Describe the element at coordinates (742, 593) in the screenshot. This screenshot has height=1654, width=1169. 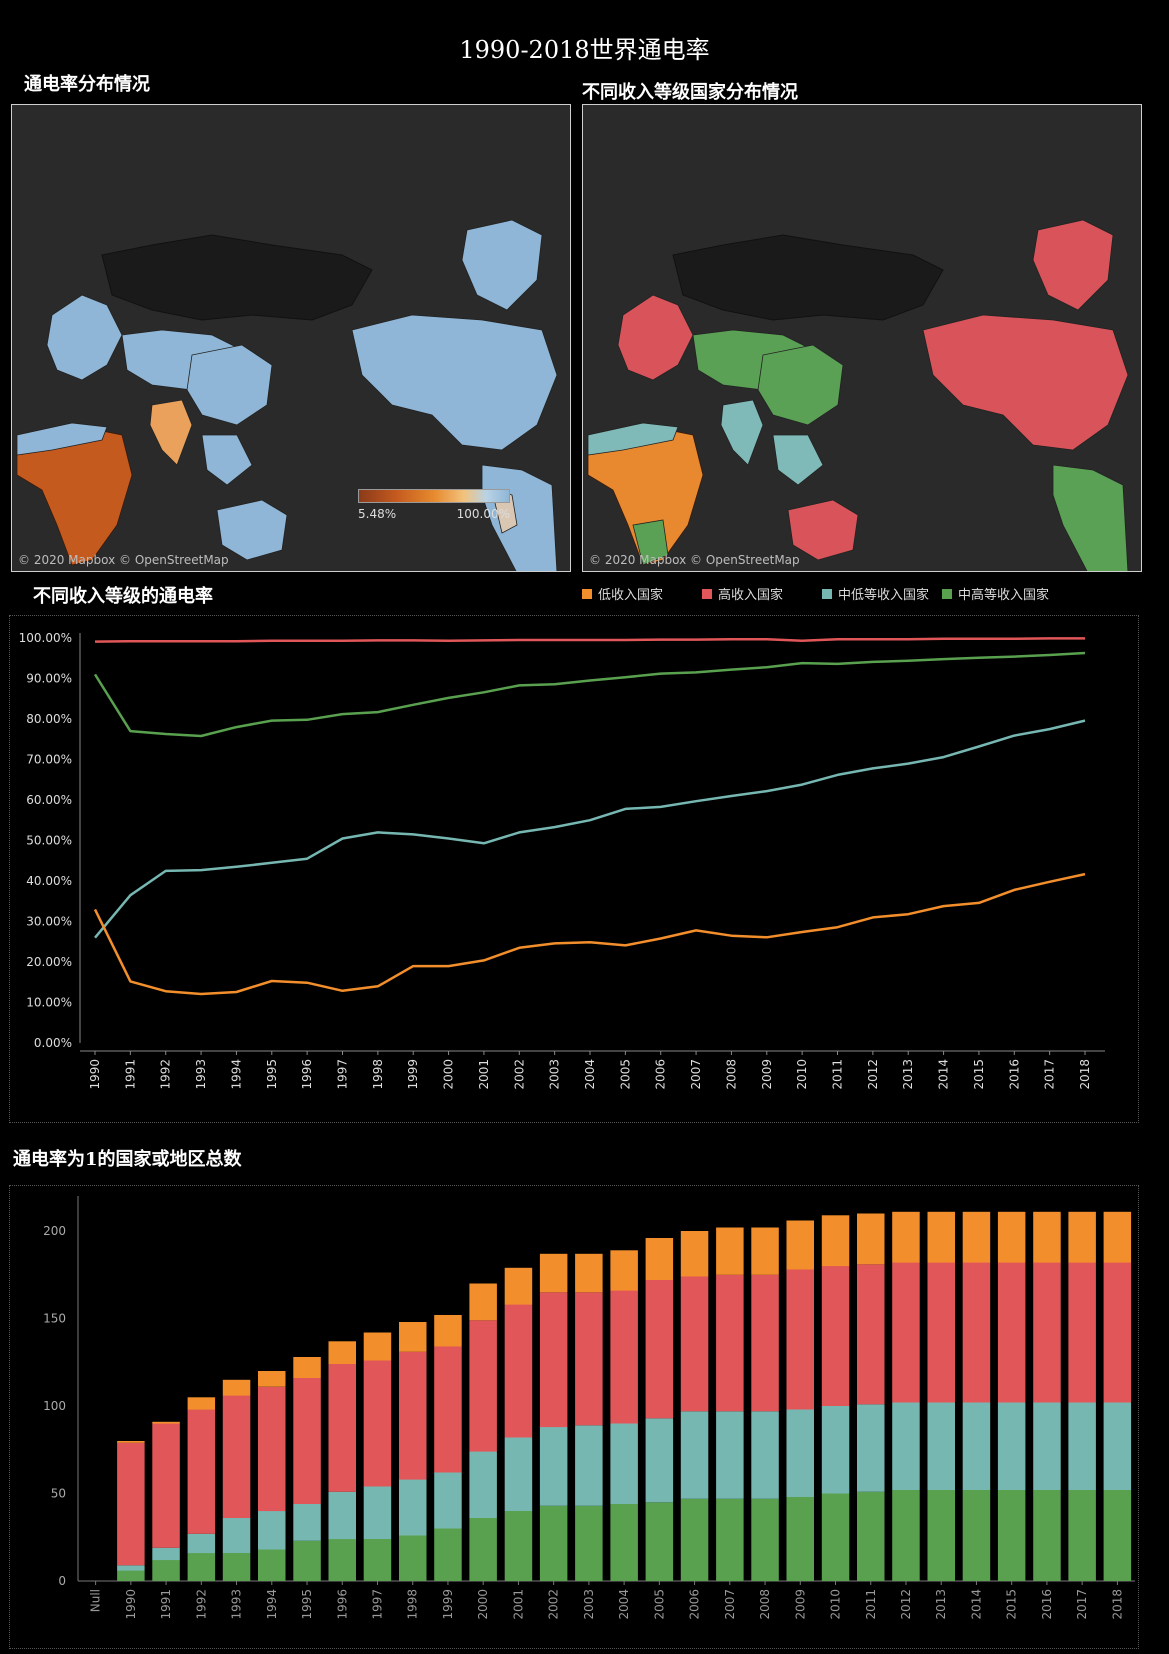
I see `legend-item-high-income: 高收入国家` at that location.